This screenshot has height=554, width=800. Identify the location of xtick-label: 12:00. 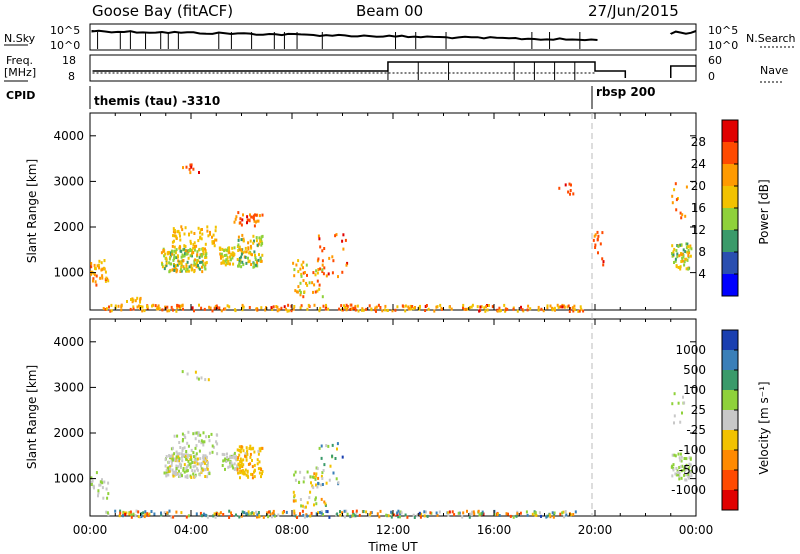
(393, 530).